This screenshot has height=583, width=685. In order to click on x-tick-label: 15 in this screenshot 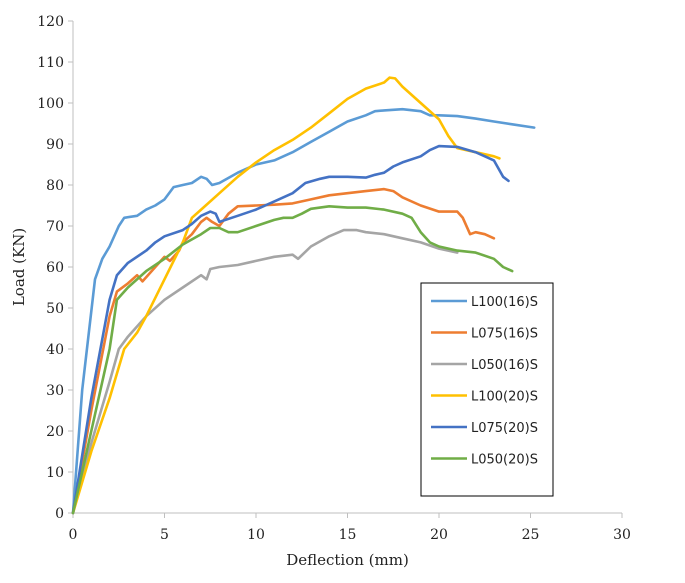, I will do `click(348, 535)`.